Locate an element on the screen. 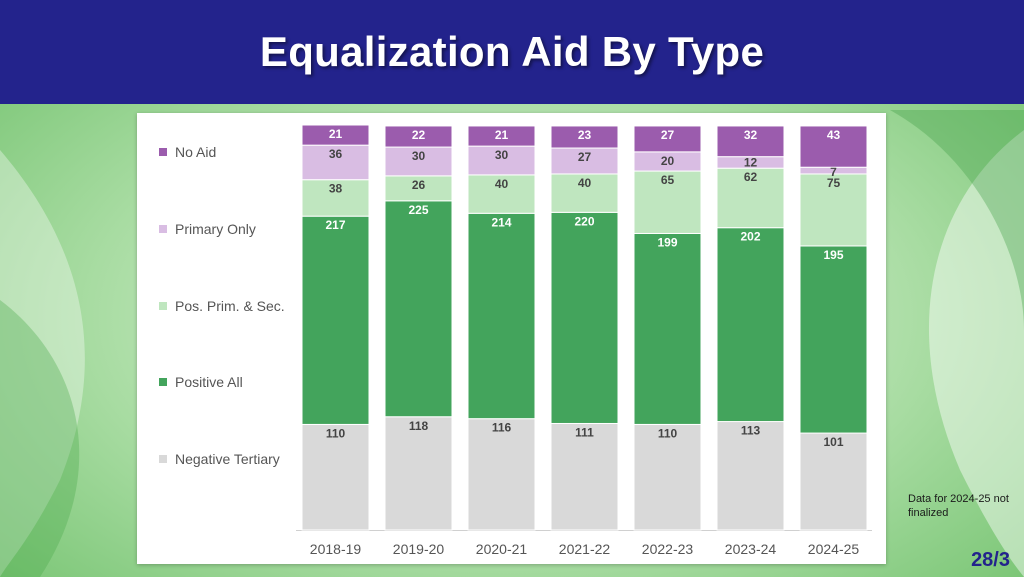  x-tick-label-2022-23: 2022-23 is located at coordinates (668, 549).